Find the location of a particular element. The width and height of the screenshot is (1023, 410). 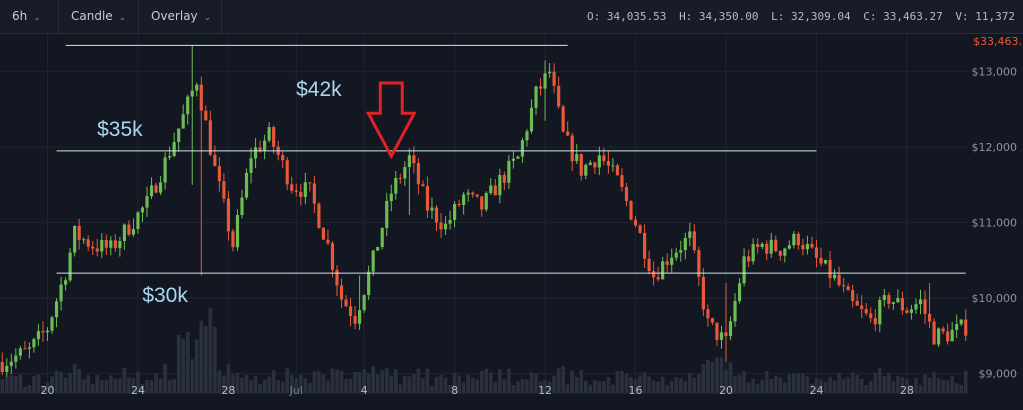

chart-type-dropdown: Candle ⌄ is located at coordinates (99, 16).